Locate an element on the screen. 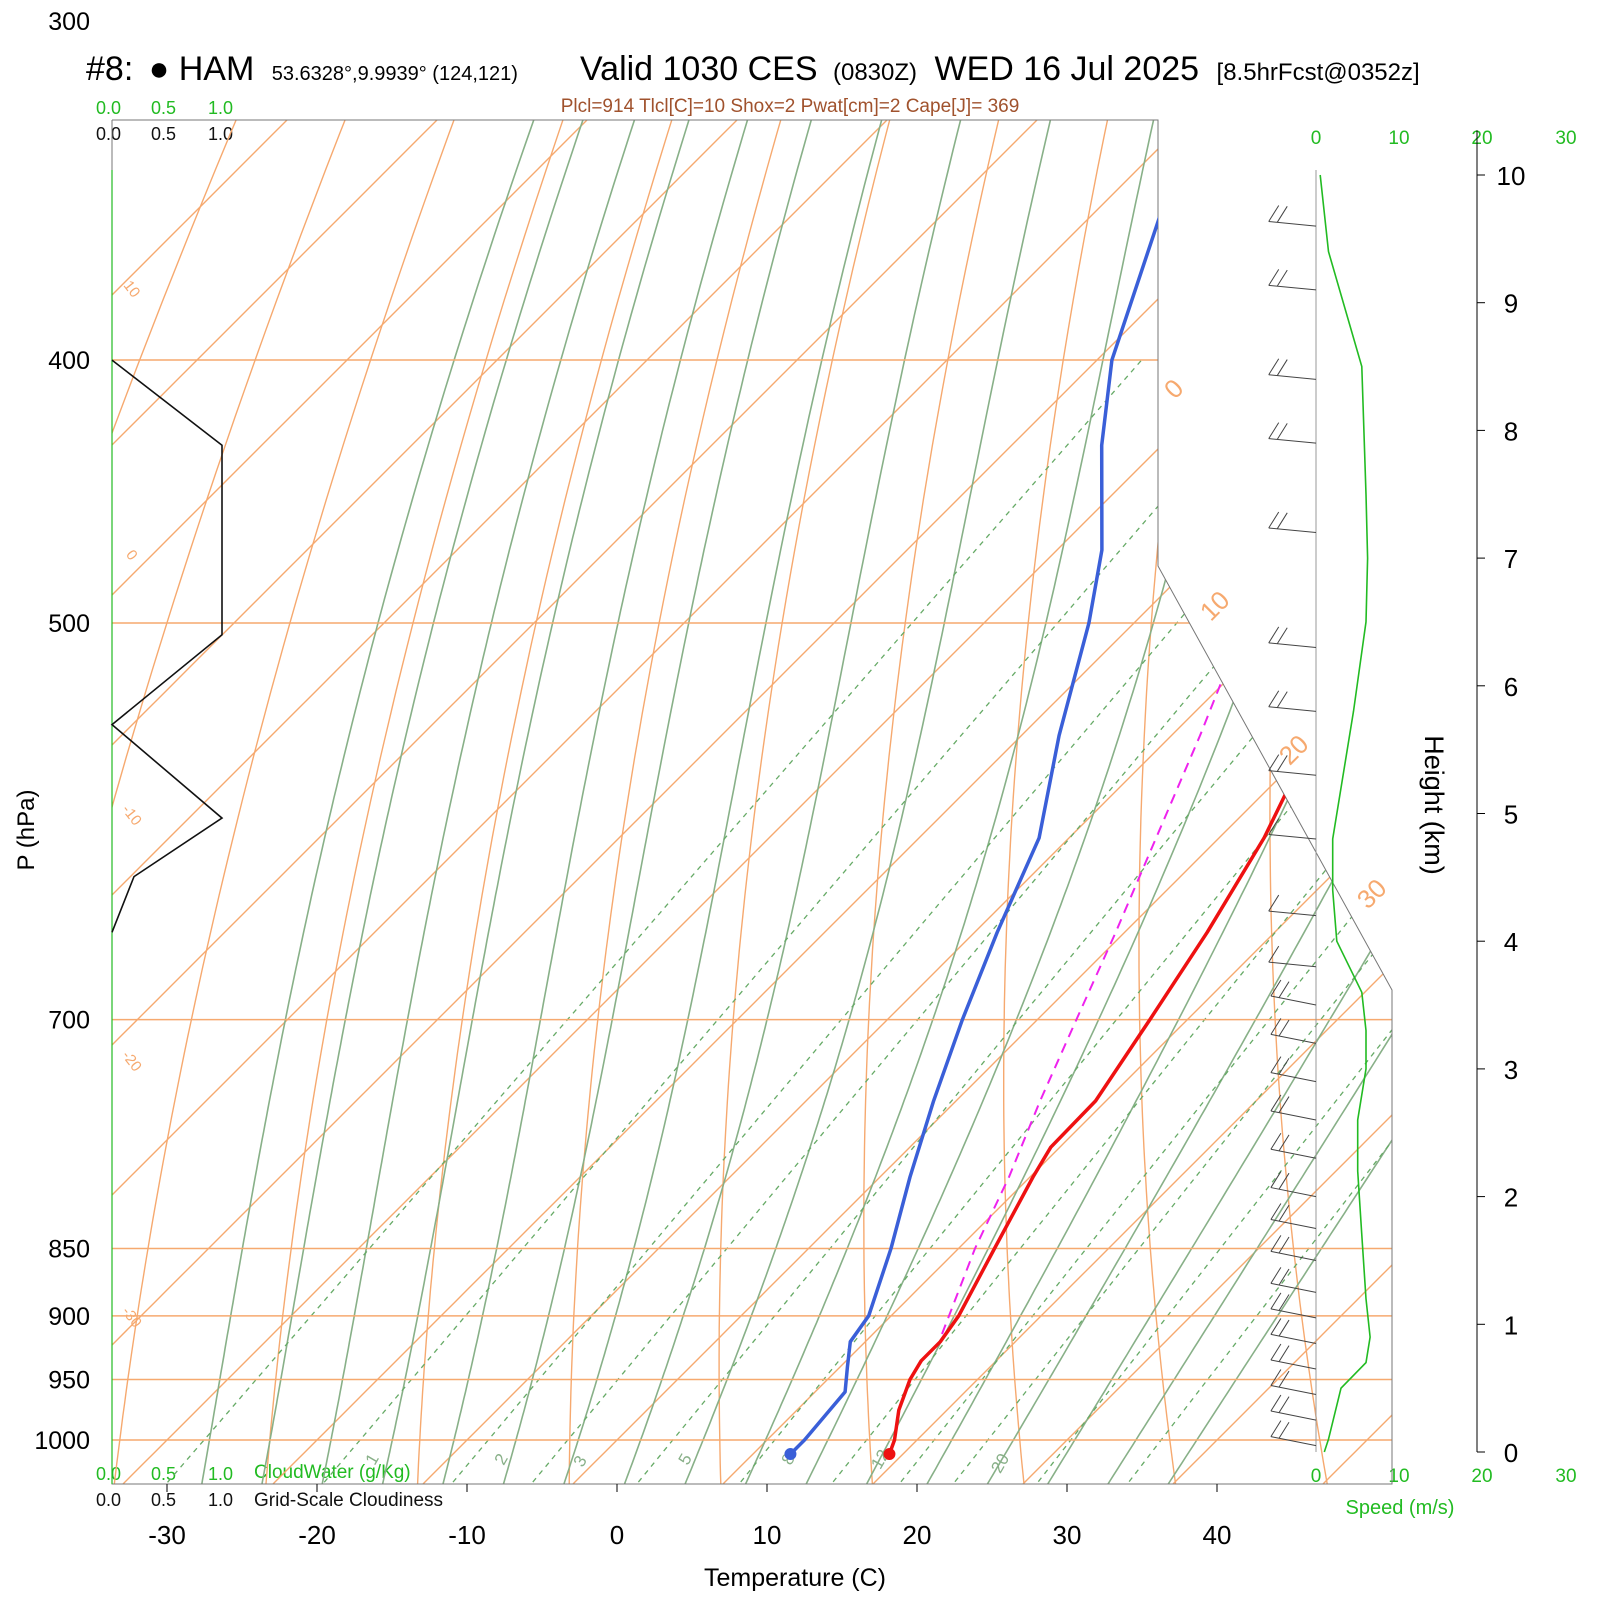 This screenshot has height=1605, width=1600. svg-text:#8: ● HAM 53: #8: ● HAM 53.6328°,9.9939° (124,121) is located at coordinates (302, 69).